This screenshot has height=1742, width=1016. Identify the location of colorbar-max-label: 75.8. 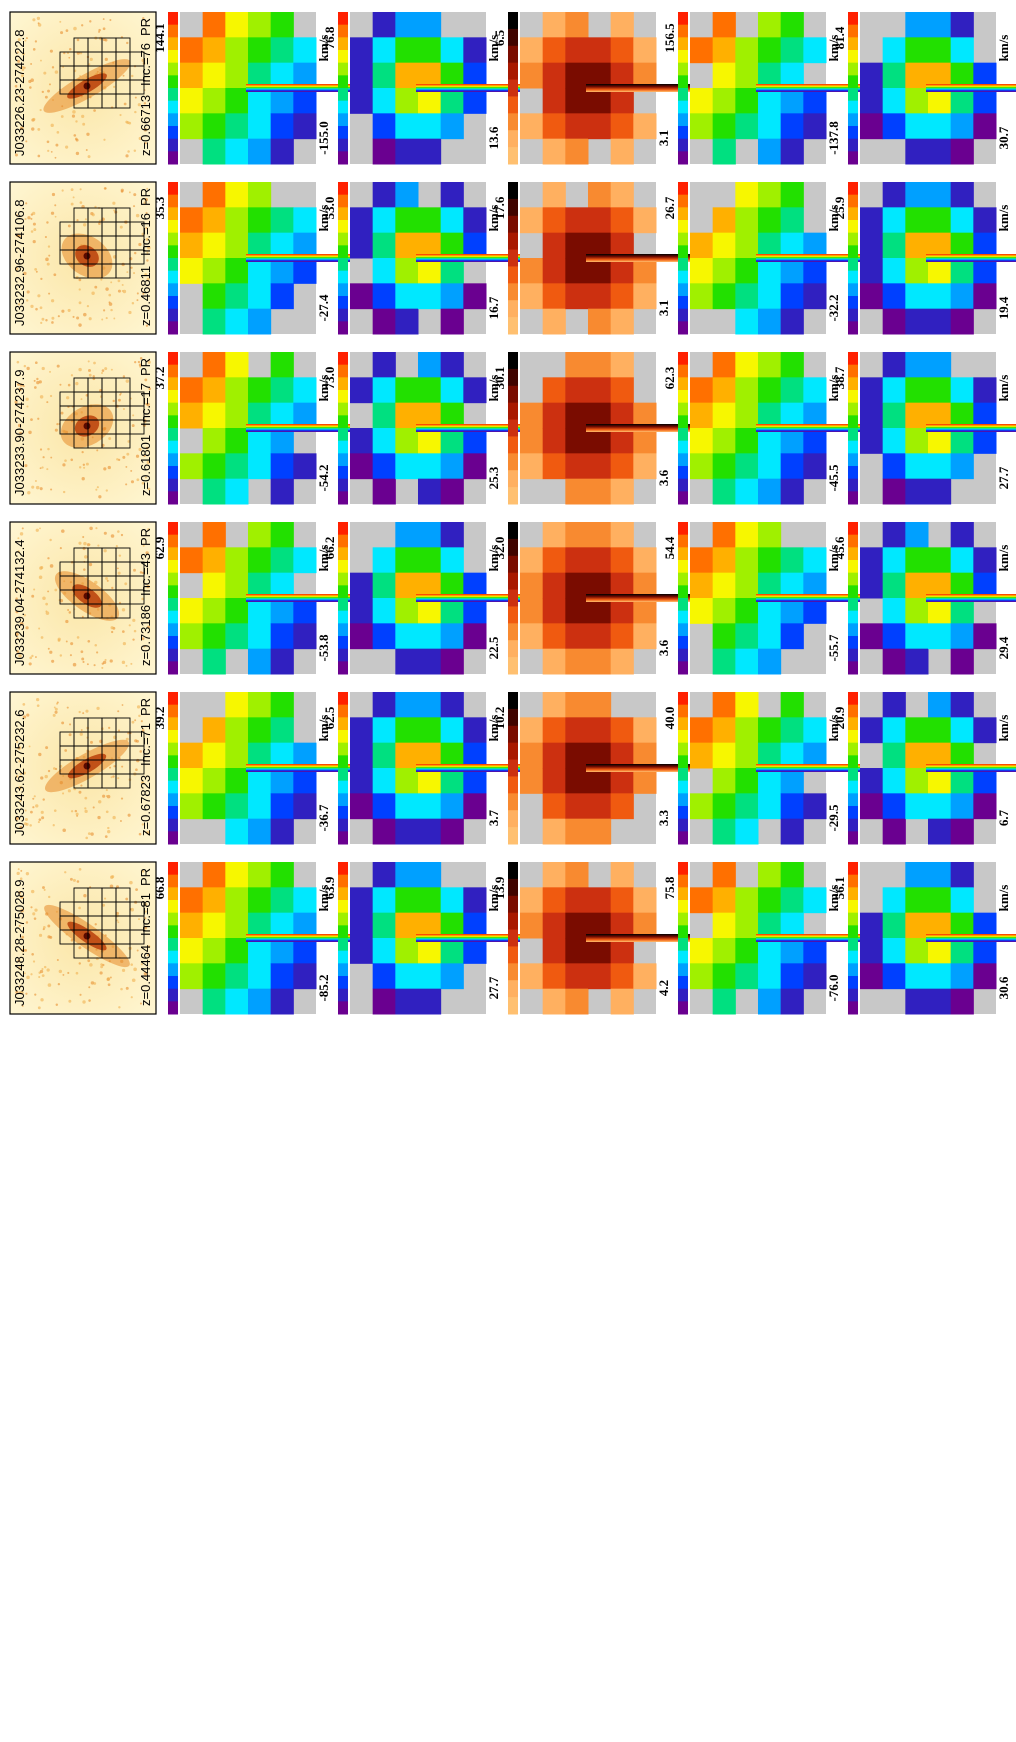
(669, 887).